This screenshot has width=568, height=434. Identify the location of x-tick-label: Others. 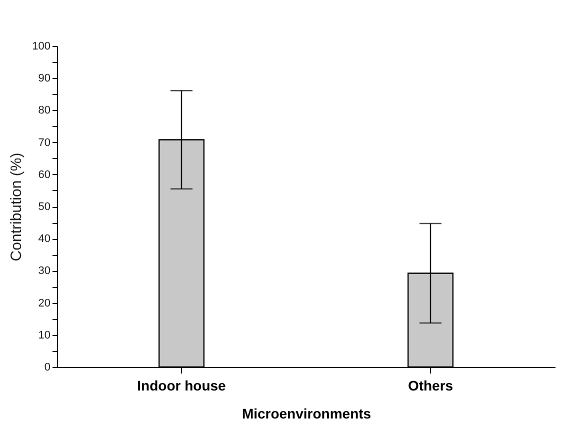
(431, 386).